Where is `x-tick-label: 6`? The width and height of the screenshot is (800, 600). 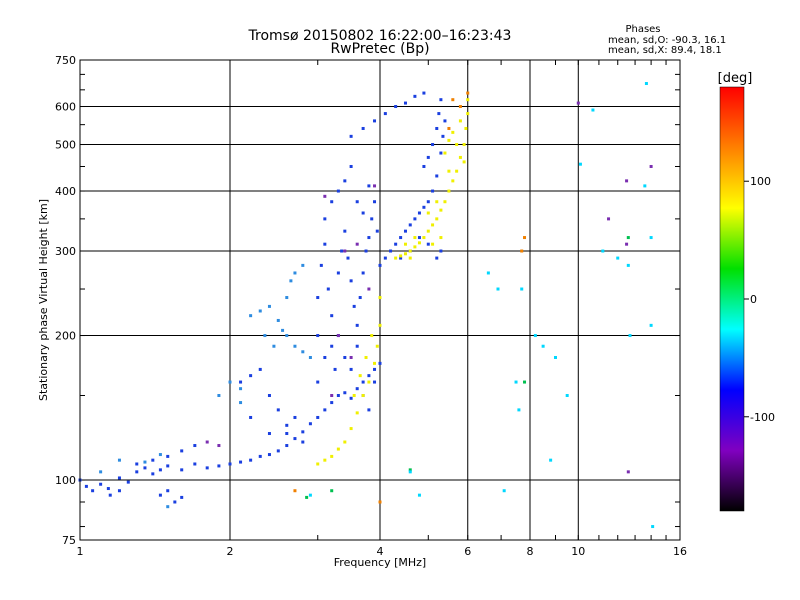
x-tick-label: 6 is located at coordinates (467, 551).